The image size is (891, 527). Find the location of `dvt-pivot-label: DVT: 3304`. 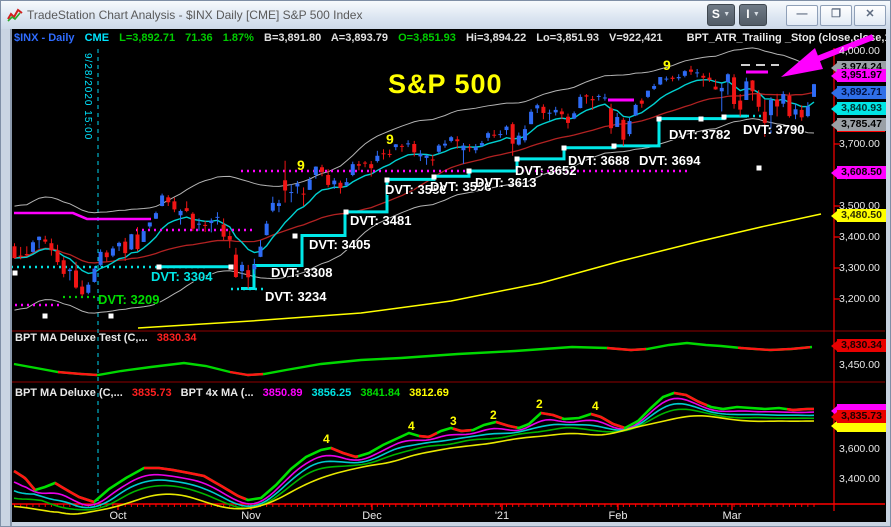

dvt-pivot-label: DVT: 3304 is located at coordinates (182, 276).